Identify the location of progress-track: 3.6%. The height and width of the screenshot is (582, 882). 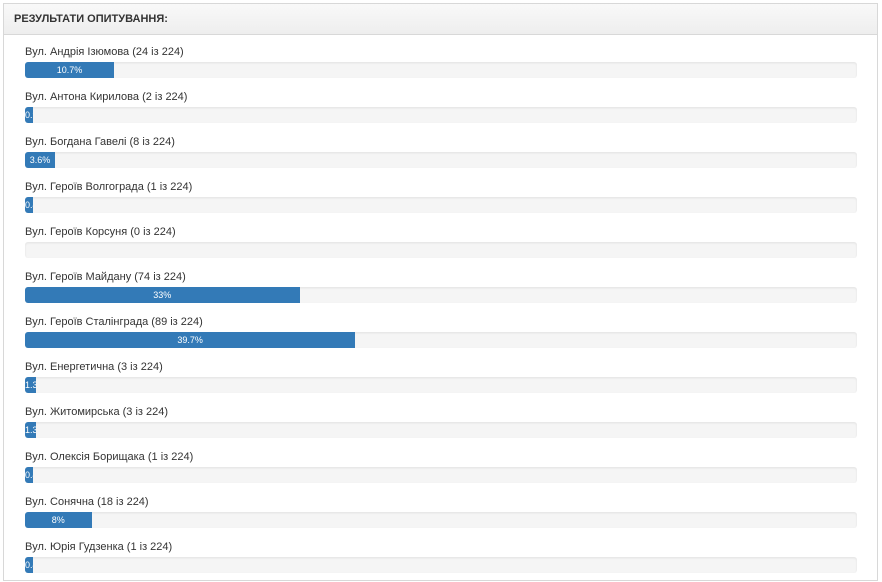
(441, 160).